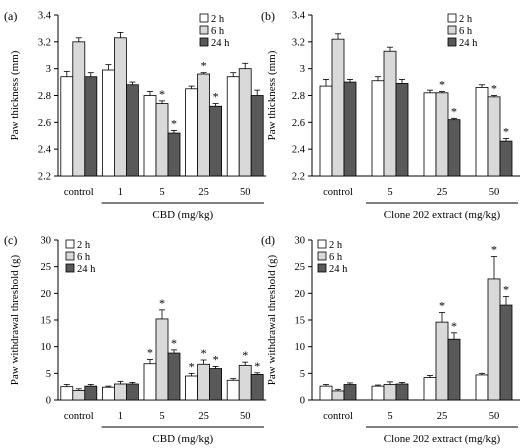 This screenshot has height=448, width=528. I want to click on x-tick-label: 50, so click(494, 416).